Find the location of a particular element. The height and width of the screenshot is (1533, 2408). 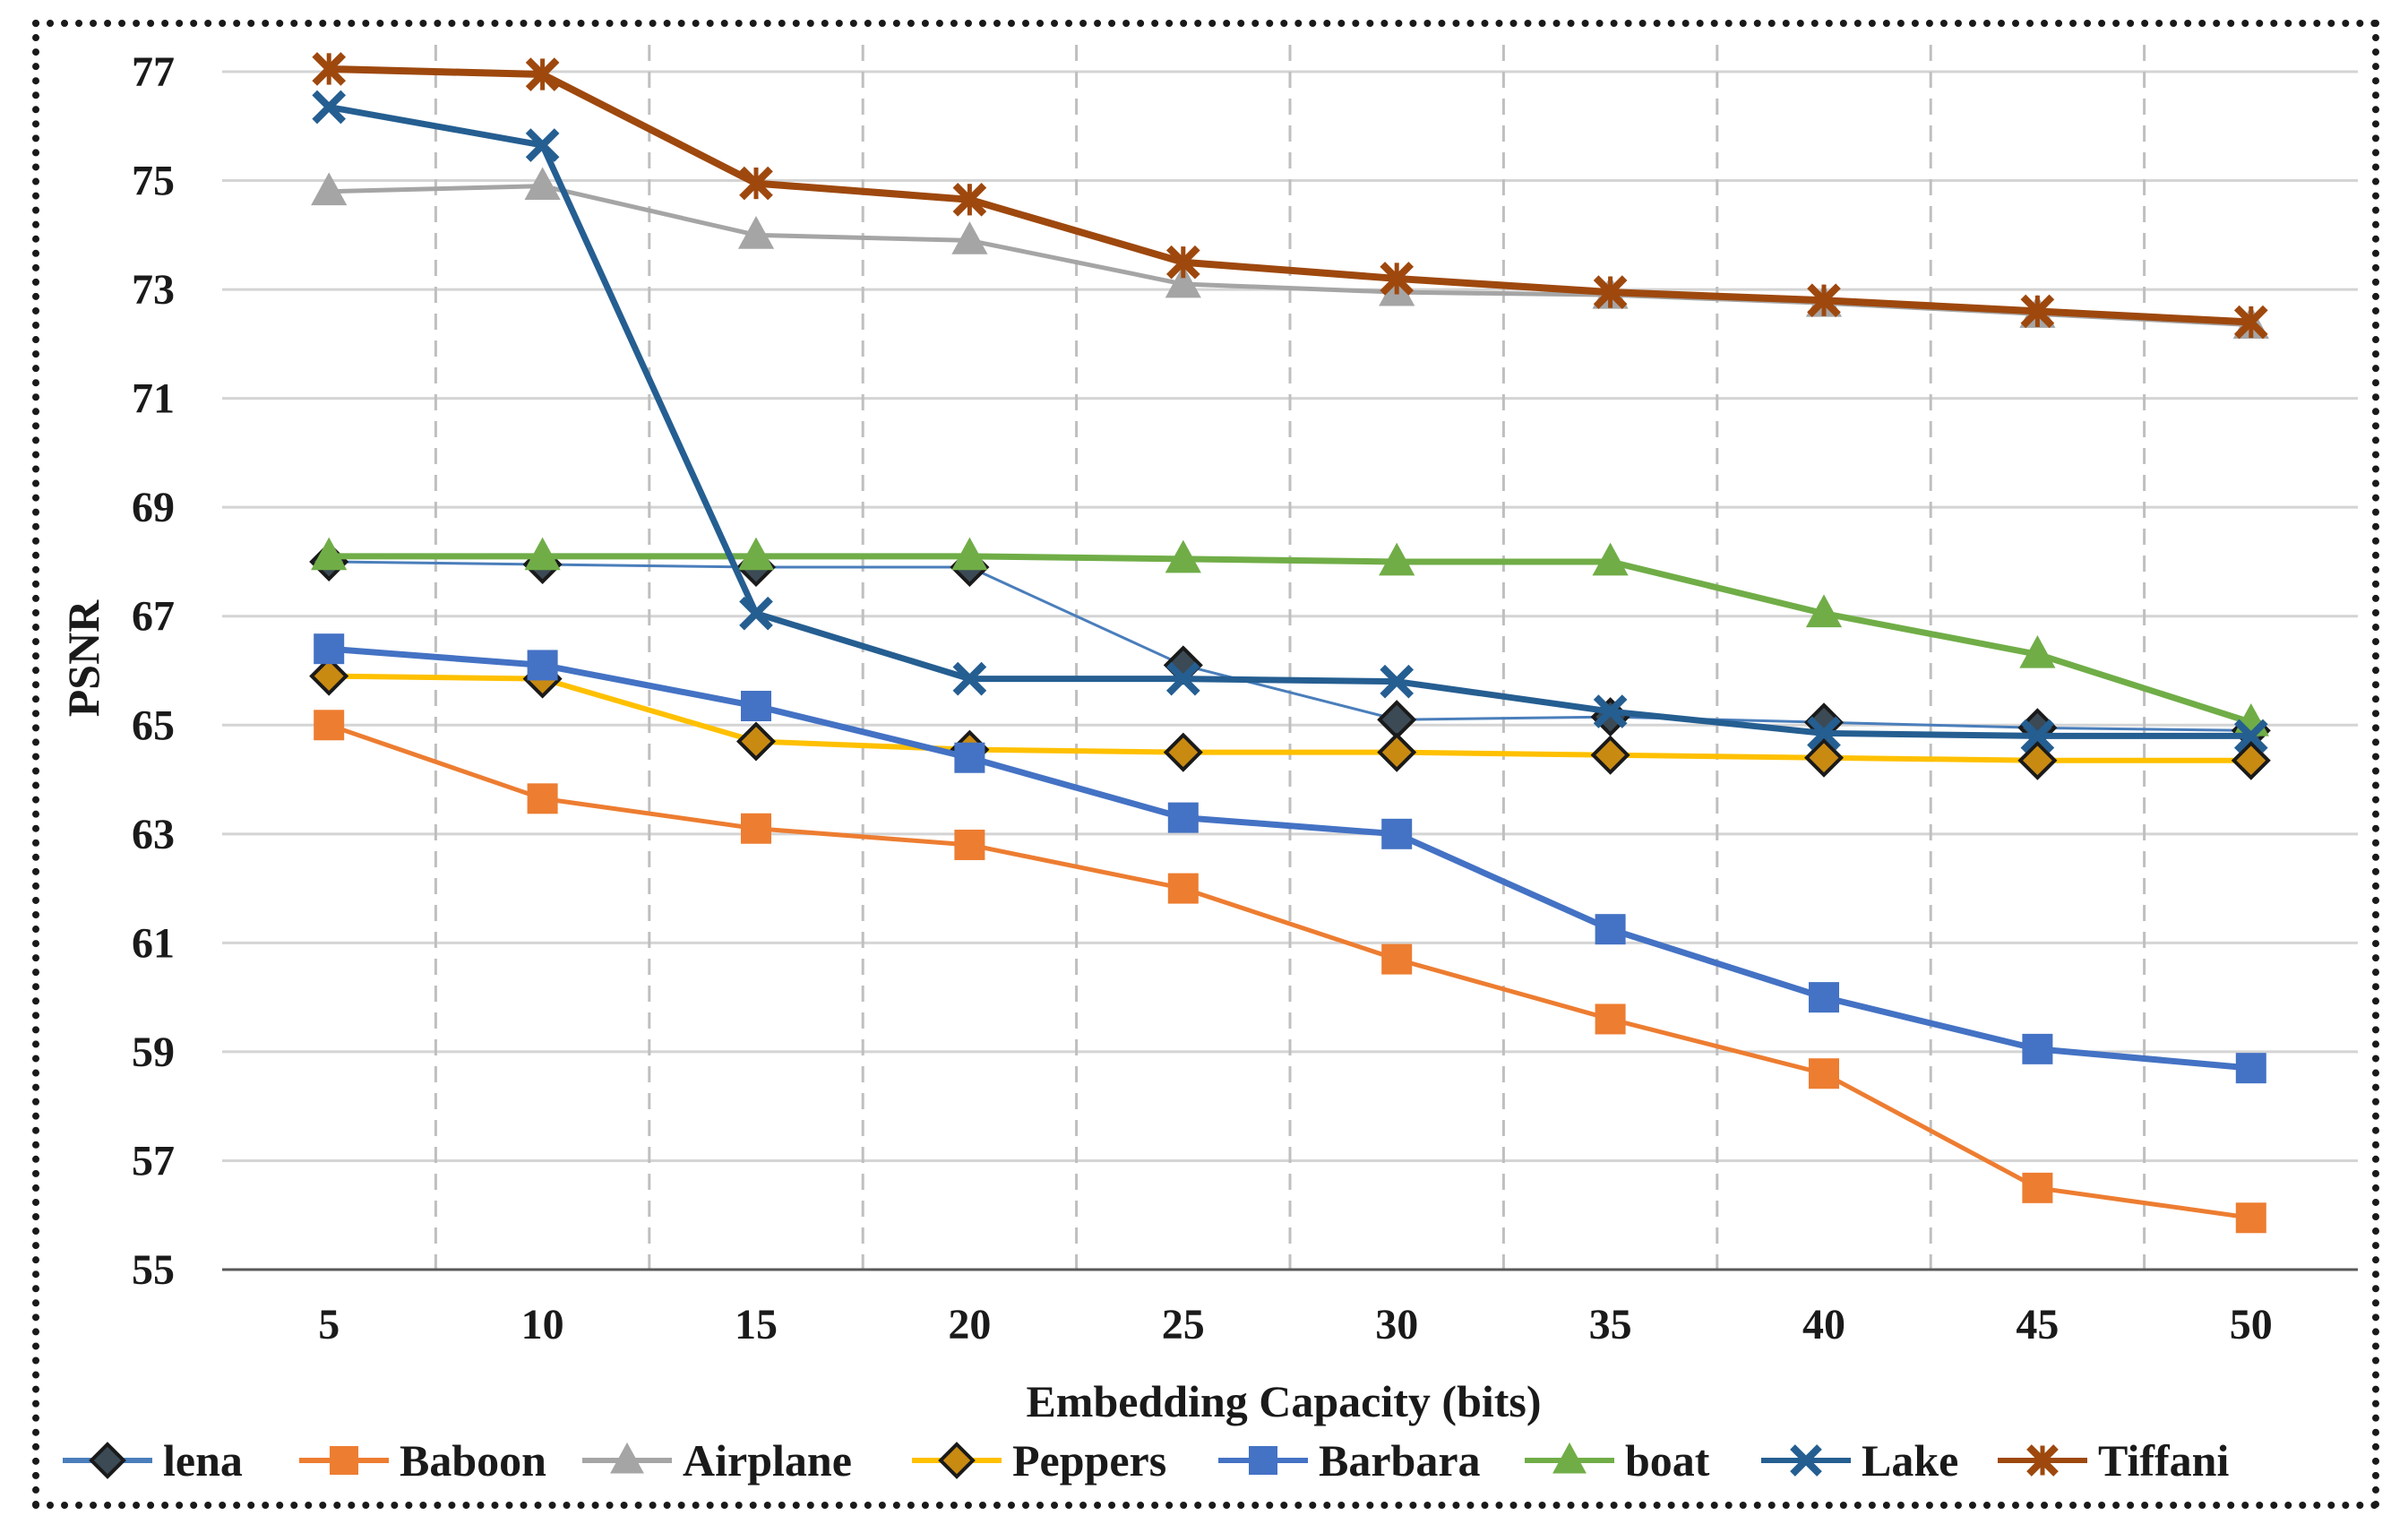

x-tick-label: 10 is located at coordinates (542, 1324).